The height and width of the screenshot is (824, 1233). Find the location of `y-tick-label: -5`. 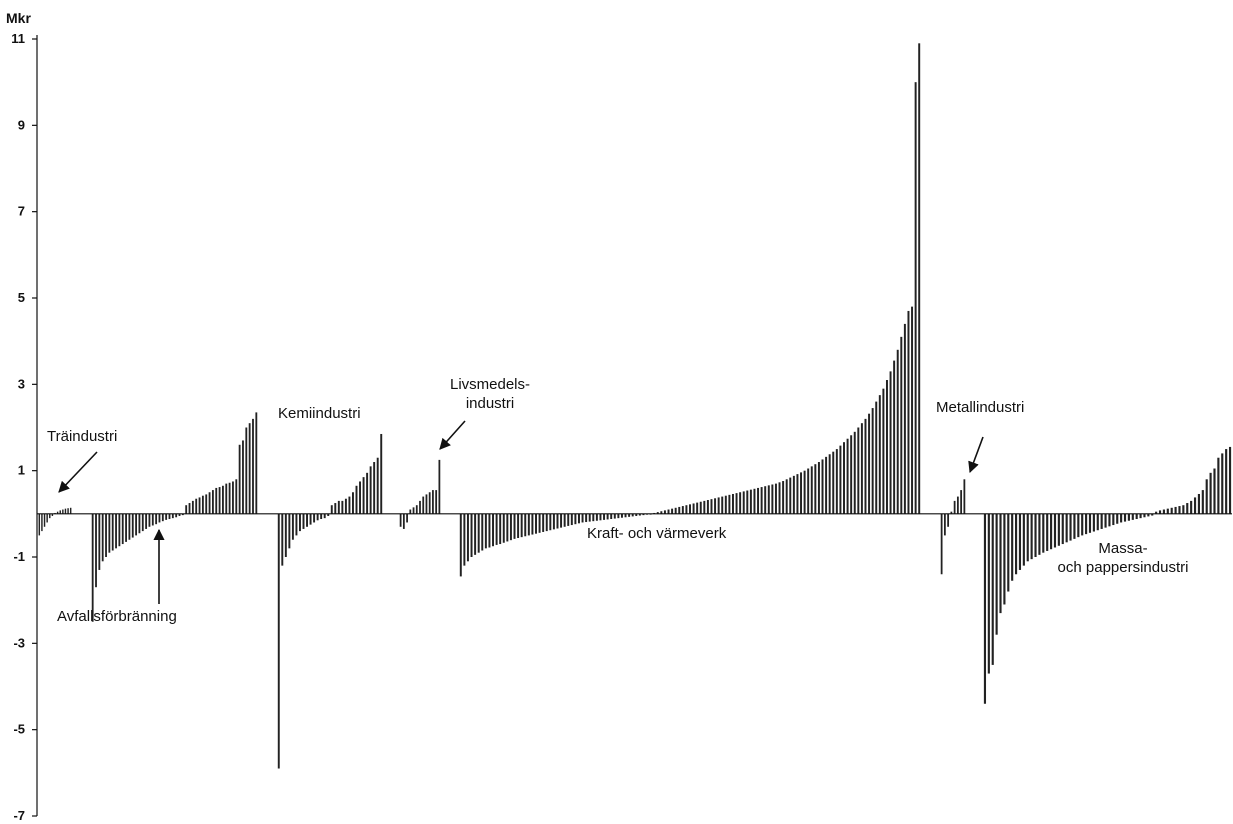

y-tick-label: -5 is located at coordinates (19, 729).